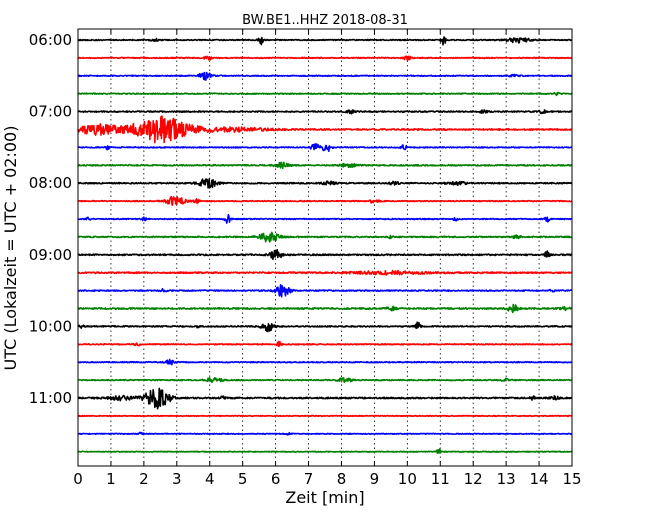 The width and height of the screenshot is (650, 520). Describe the element at coordinates (50, 112) in the screenshot. I see `y-tick-label-07:00: 07:00` at that location.